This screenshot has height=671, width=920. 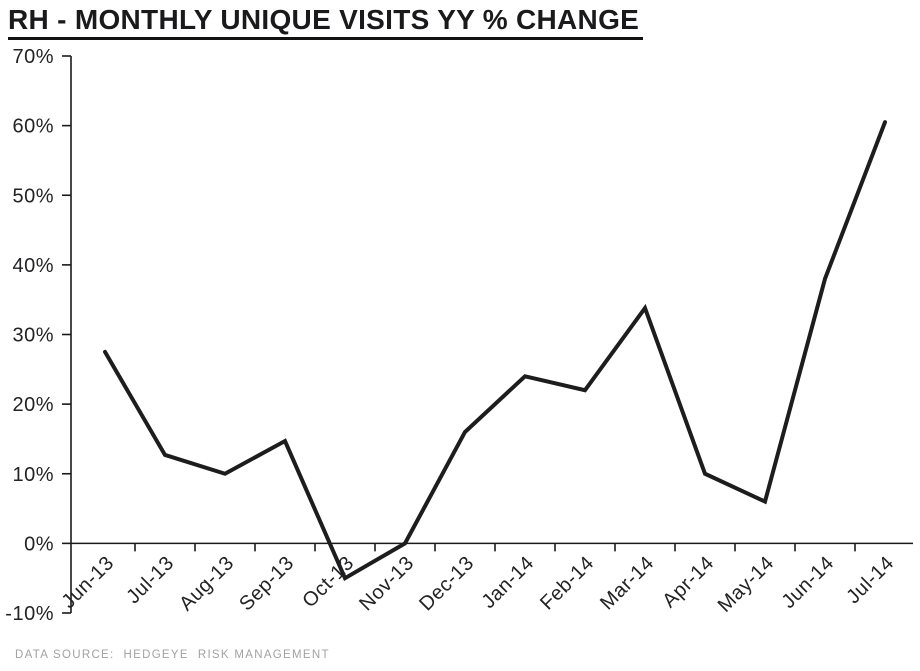 What do you see at coordinates (326, 22) in the screenshot?
I see `chart-title: RH - MONTHLY UNIQUE VISITS YY % CHANGE` at bounding box center [326, 22].